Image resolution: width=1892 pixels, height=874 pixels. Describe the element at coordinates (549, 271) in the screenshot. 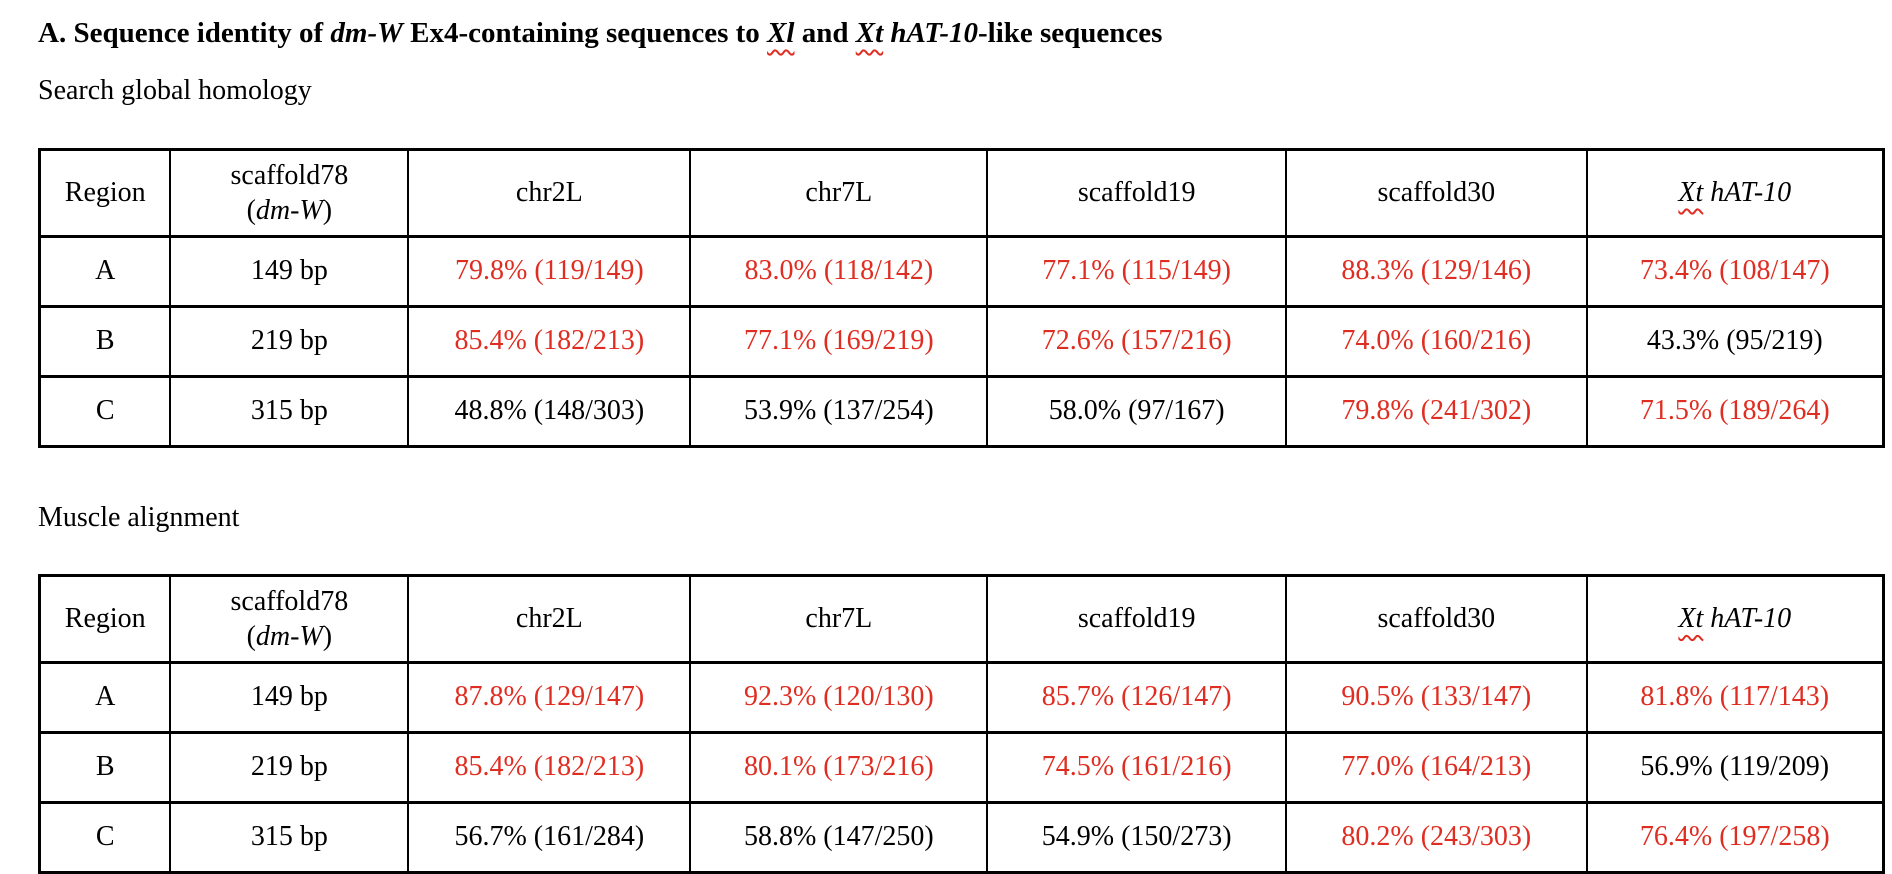

I see `identity-value-cell: 79.8% (119/149)` at that location.